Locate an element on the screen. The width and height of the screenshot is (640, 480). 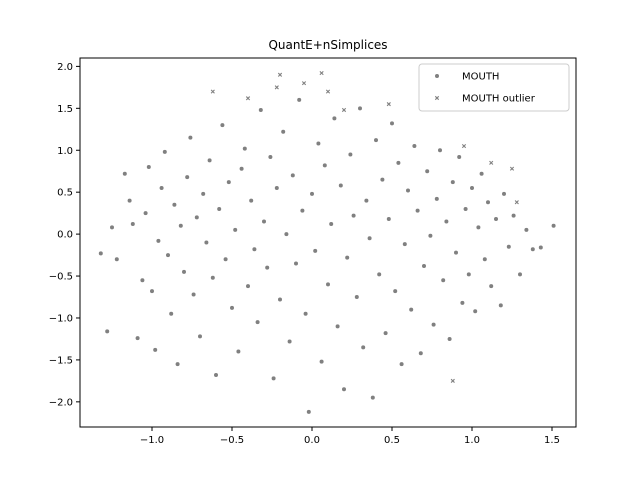
chart-title: QuantE+nSimplices is located at coordinates (327, 45).